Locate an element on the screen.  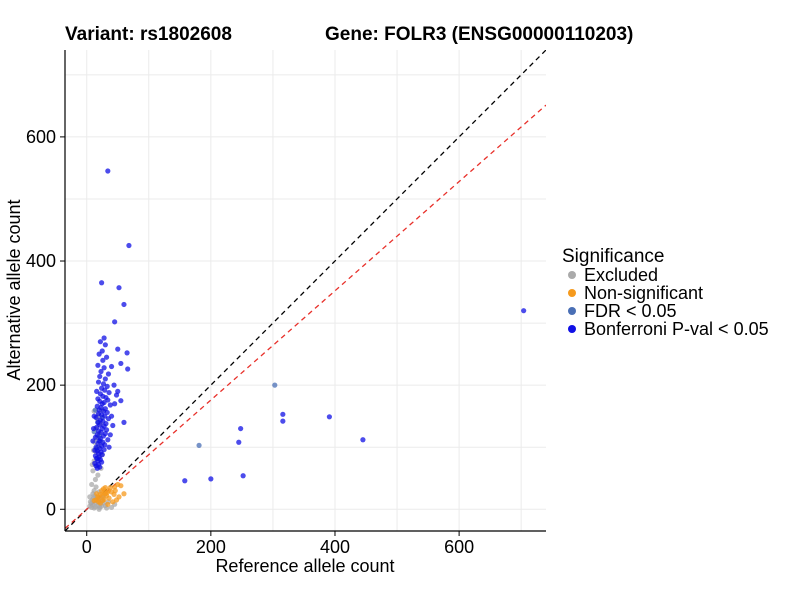
y-tick-label: 400 is located at coordinates (41, 261).